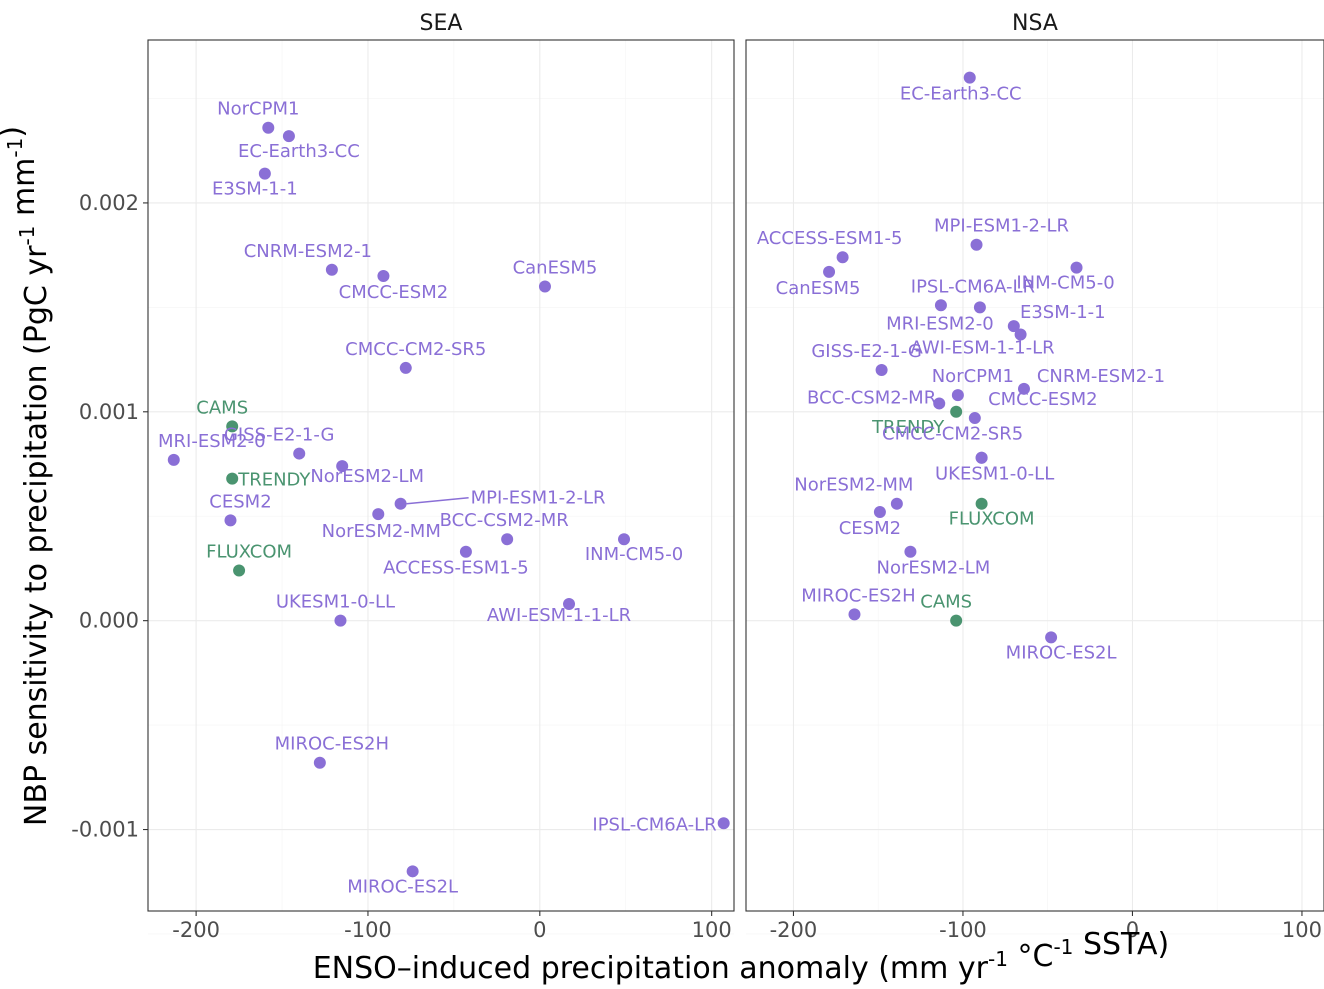 The image size is (1324, 989). I want to click on y-axis-title-part: -1, so click(15, 148).